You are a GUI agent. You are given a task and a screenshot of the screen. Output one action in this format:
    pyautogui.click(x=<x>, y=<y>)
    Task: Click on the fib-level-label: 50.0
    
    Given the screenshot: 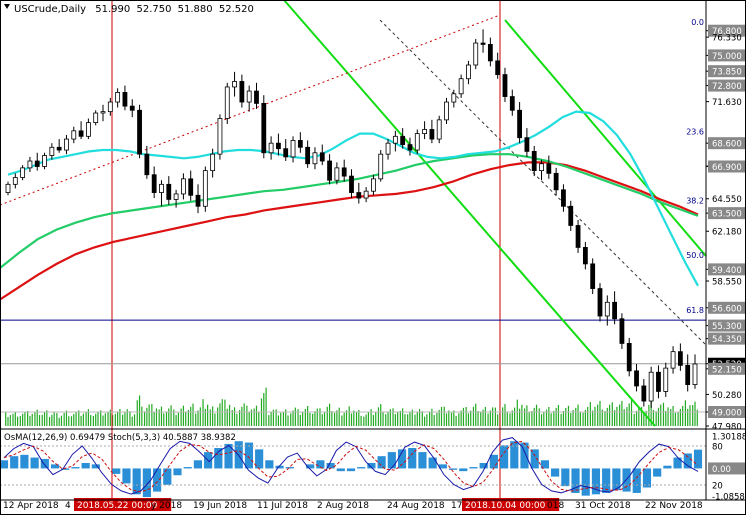 What is the action you would take?
    pyautogui.click(x=695, y=255)
    